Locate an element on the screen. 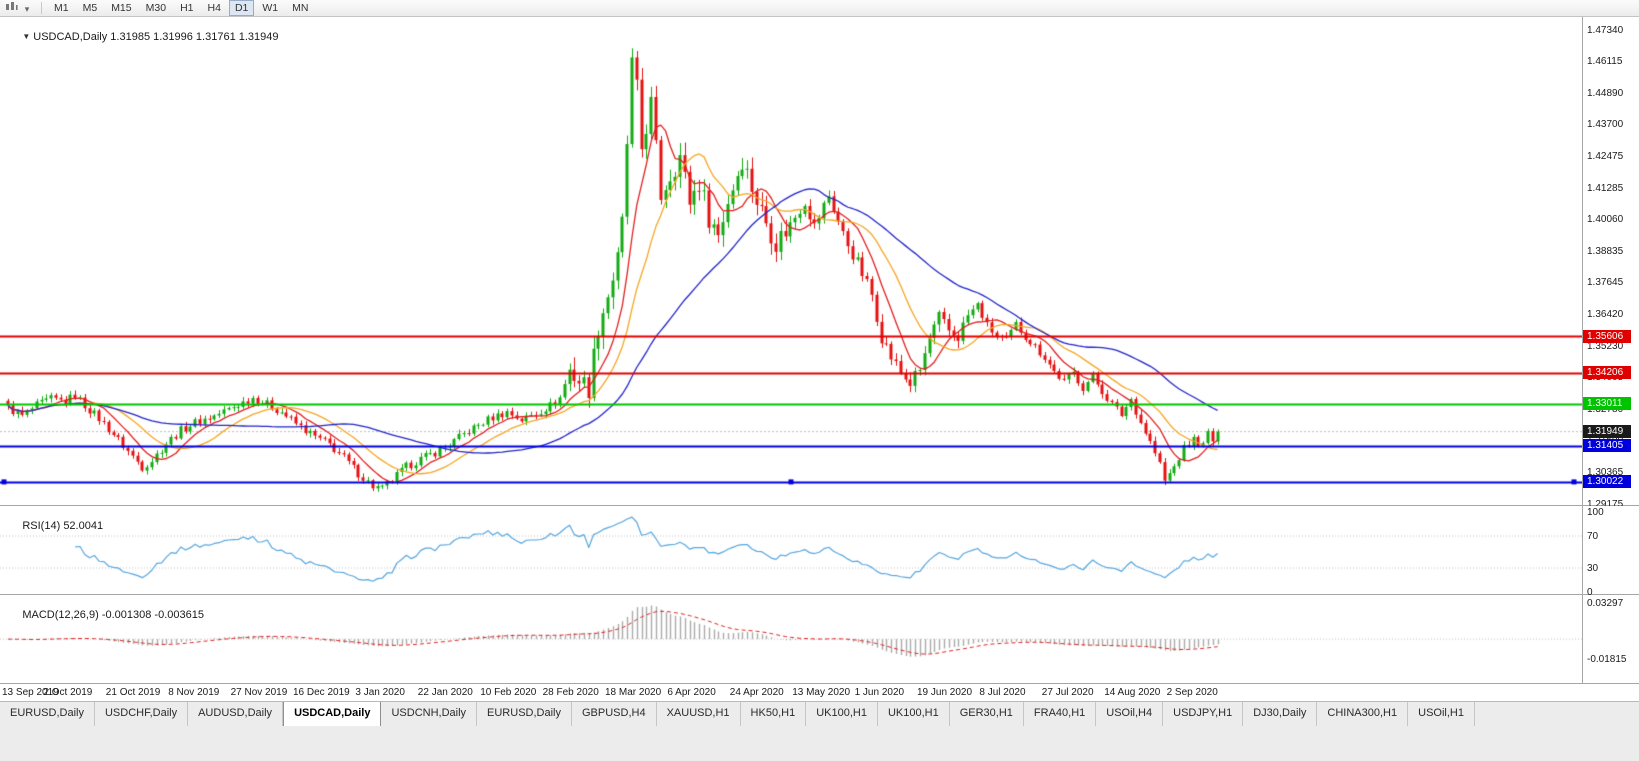 Image resolution: width=1639 pixels, height=761 pixels. chart-tab-gbpusd-h4: GBPUSD,H4 is located at coordinates (614, 714).